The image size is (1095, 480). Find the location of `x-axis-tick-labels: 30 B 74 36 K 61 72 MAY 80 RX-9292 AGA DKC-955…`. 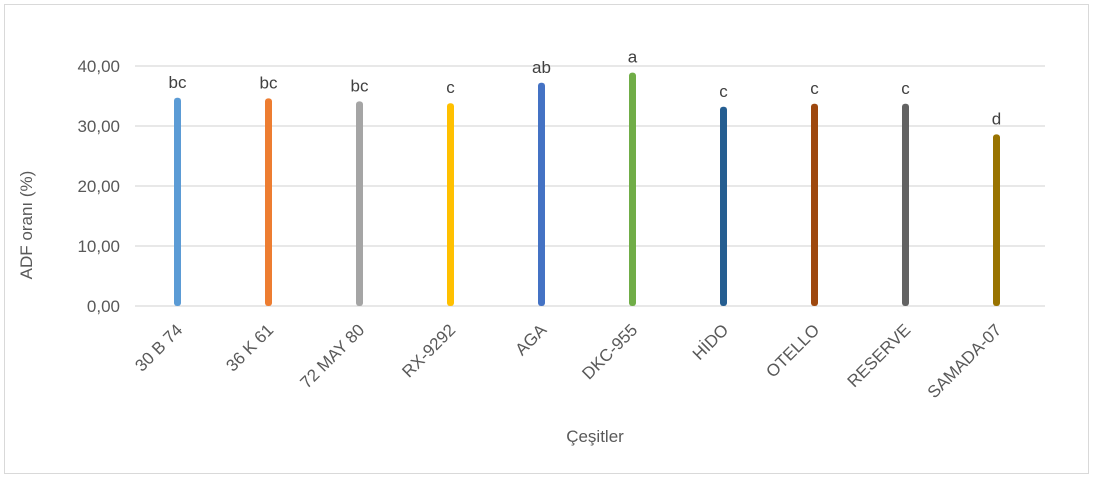

x-axis-tick-labels: 30 B 74 36 K 61 72 MAY 80 RX-9292 AGA DKC-955… is located at coordinates (568, 361).